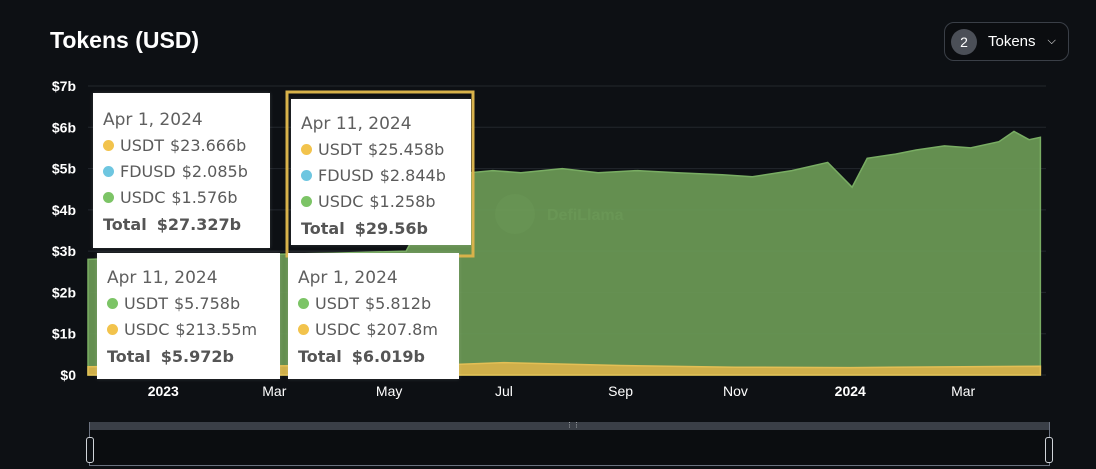  What do you see at coordinates (64, 334) in the screenshot?
I see `y-tick-label: $1b` at bounding box center [64, 334].